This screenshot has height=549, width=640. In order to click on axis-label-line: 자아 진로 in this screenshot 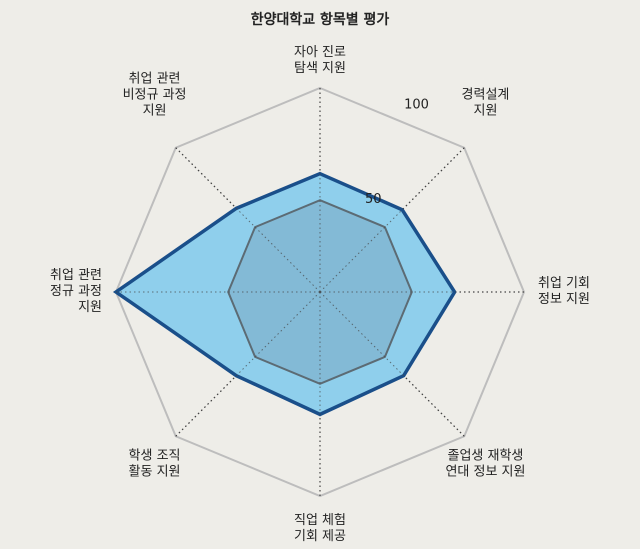, I will do `click(320, 52)`.